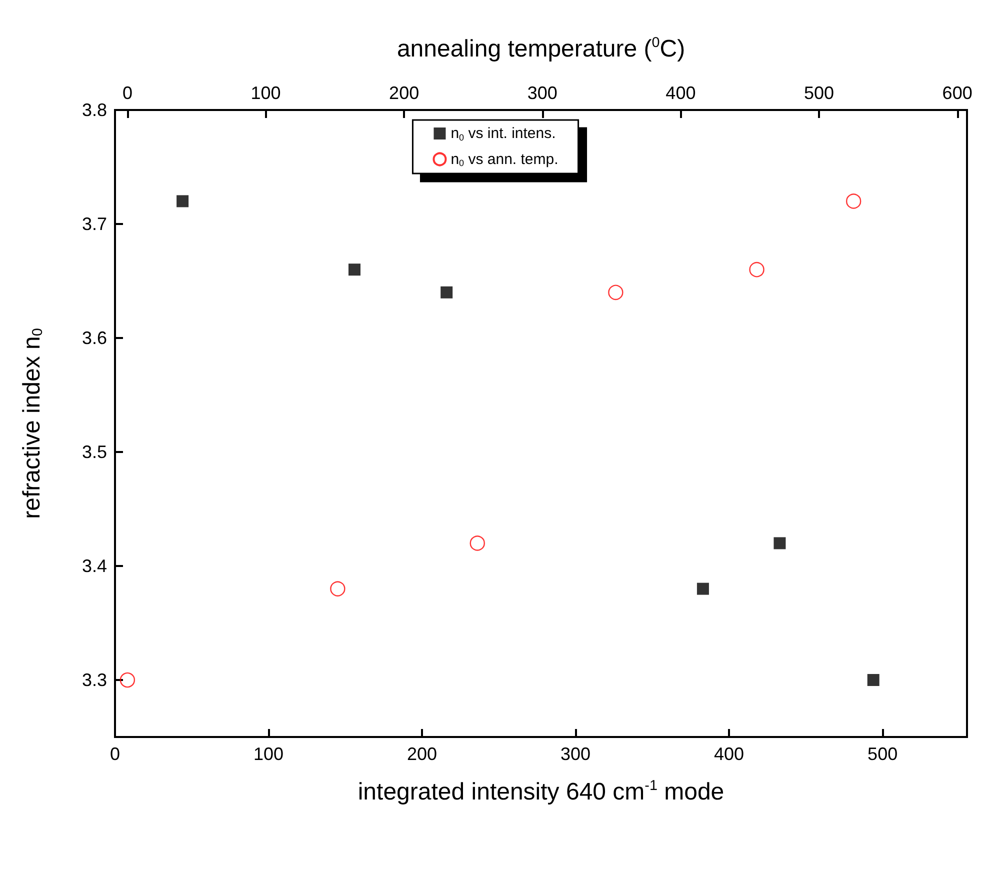 The height and width of the screenshot is (889, 991). I want to click on x-tick-label: 500, so click(883, 754).